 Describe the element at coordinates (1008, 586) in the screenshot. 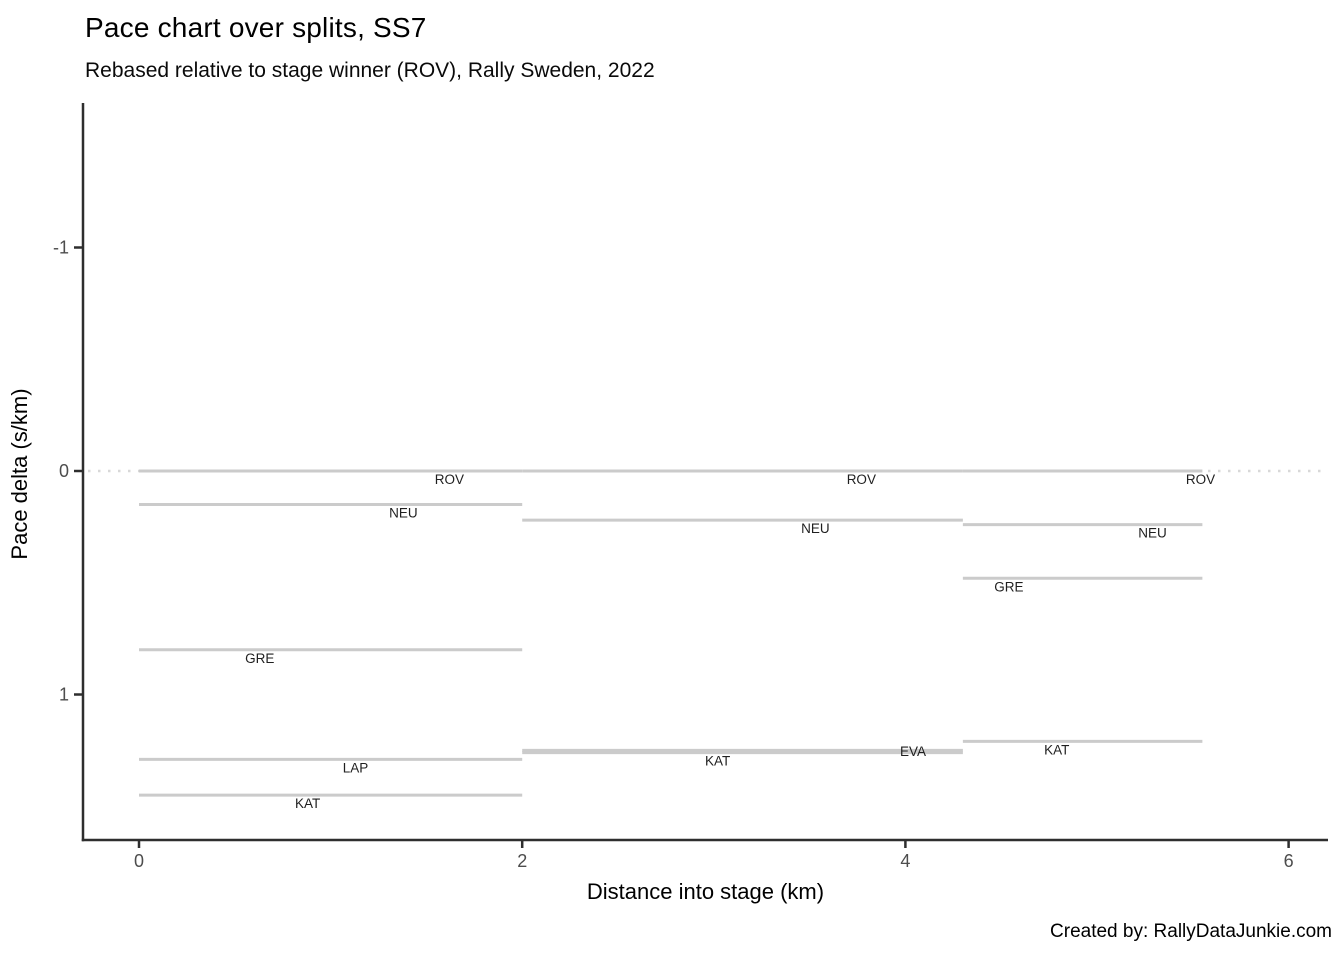

I see `driver-label-GRE-1: GRE` at that location.